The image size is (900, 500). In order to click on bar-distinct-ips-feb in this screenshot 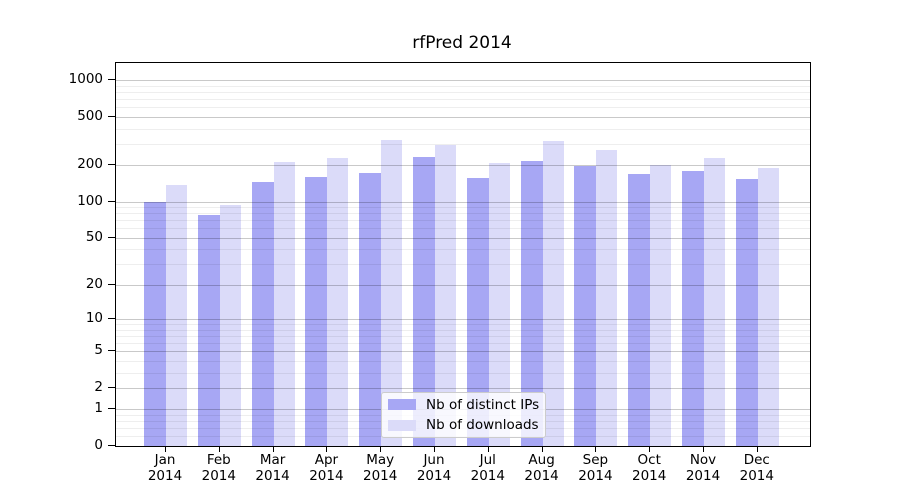, I will do `click(208, 330)`.